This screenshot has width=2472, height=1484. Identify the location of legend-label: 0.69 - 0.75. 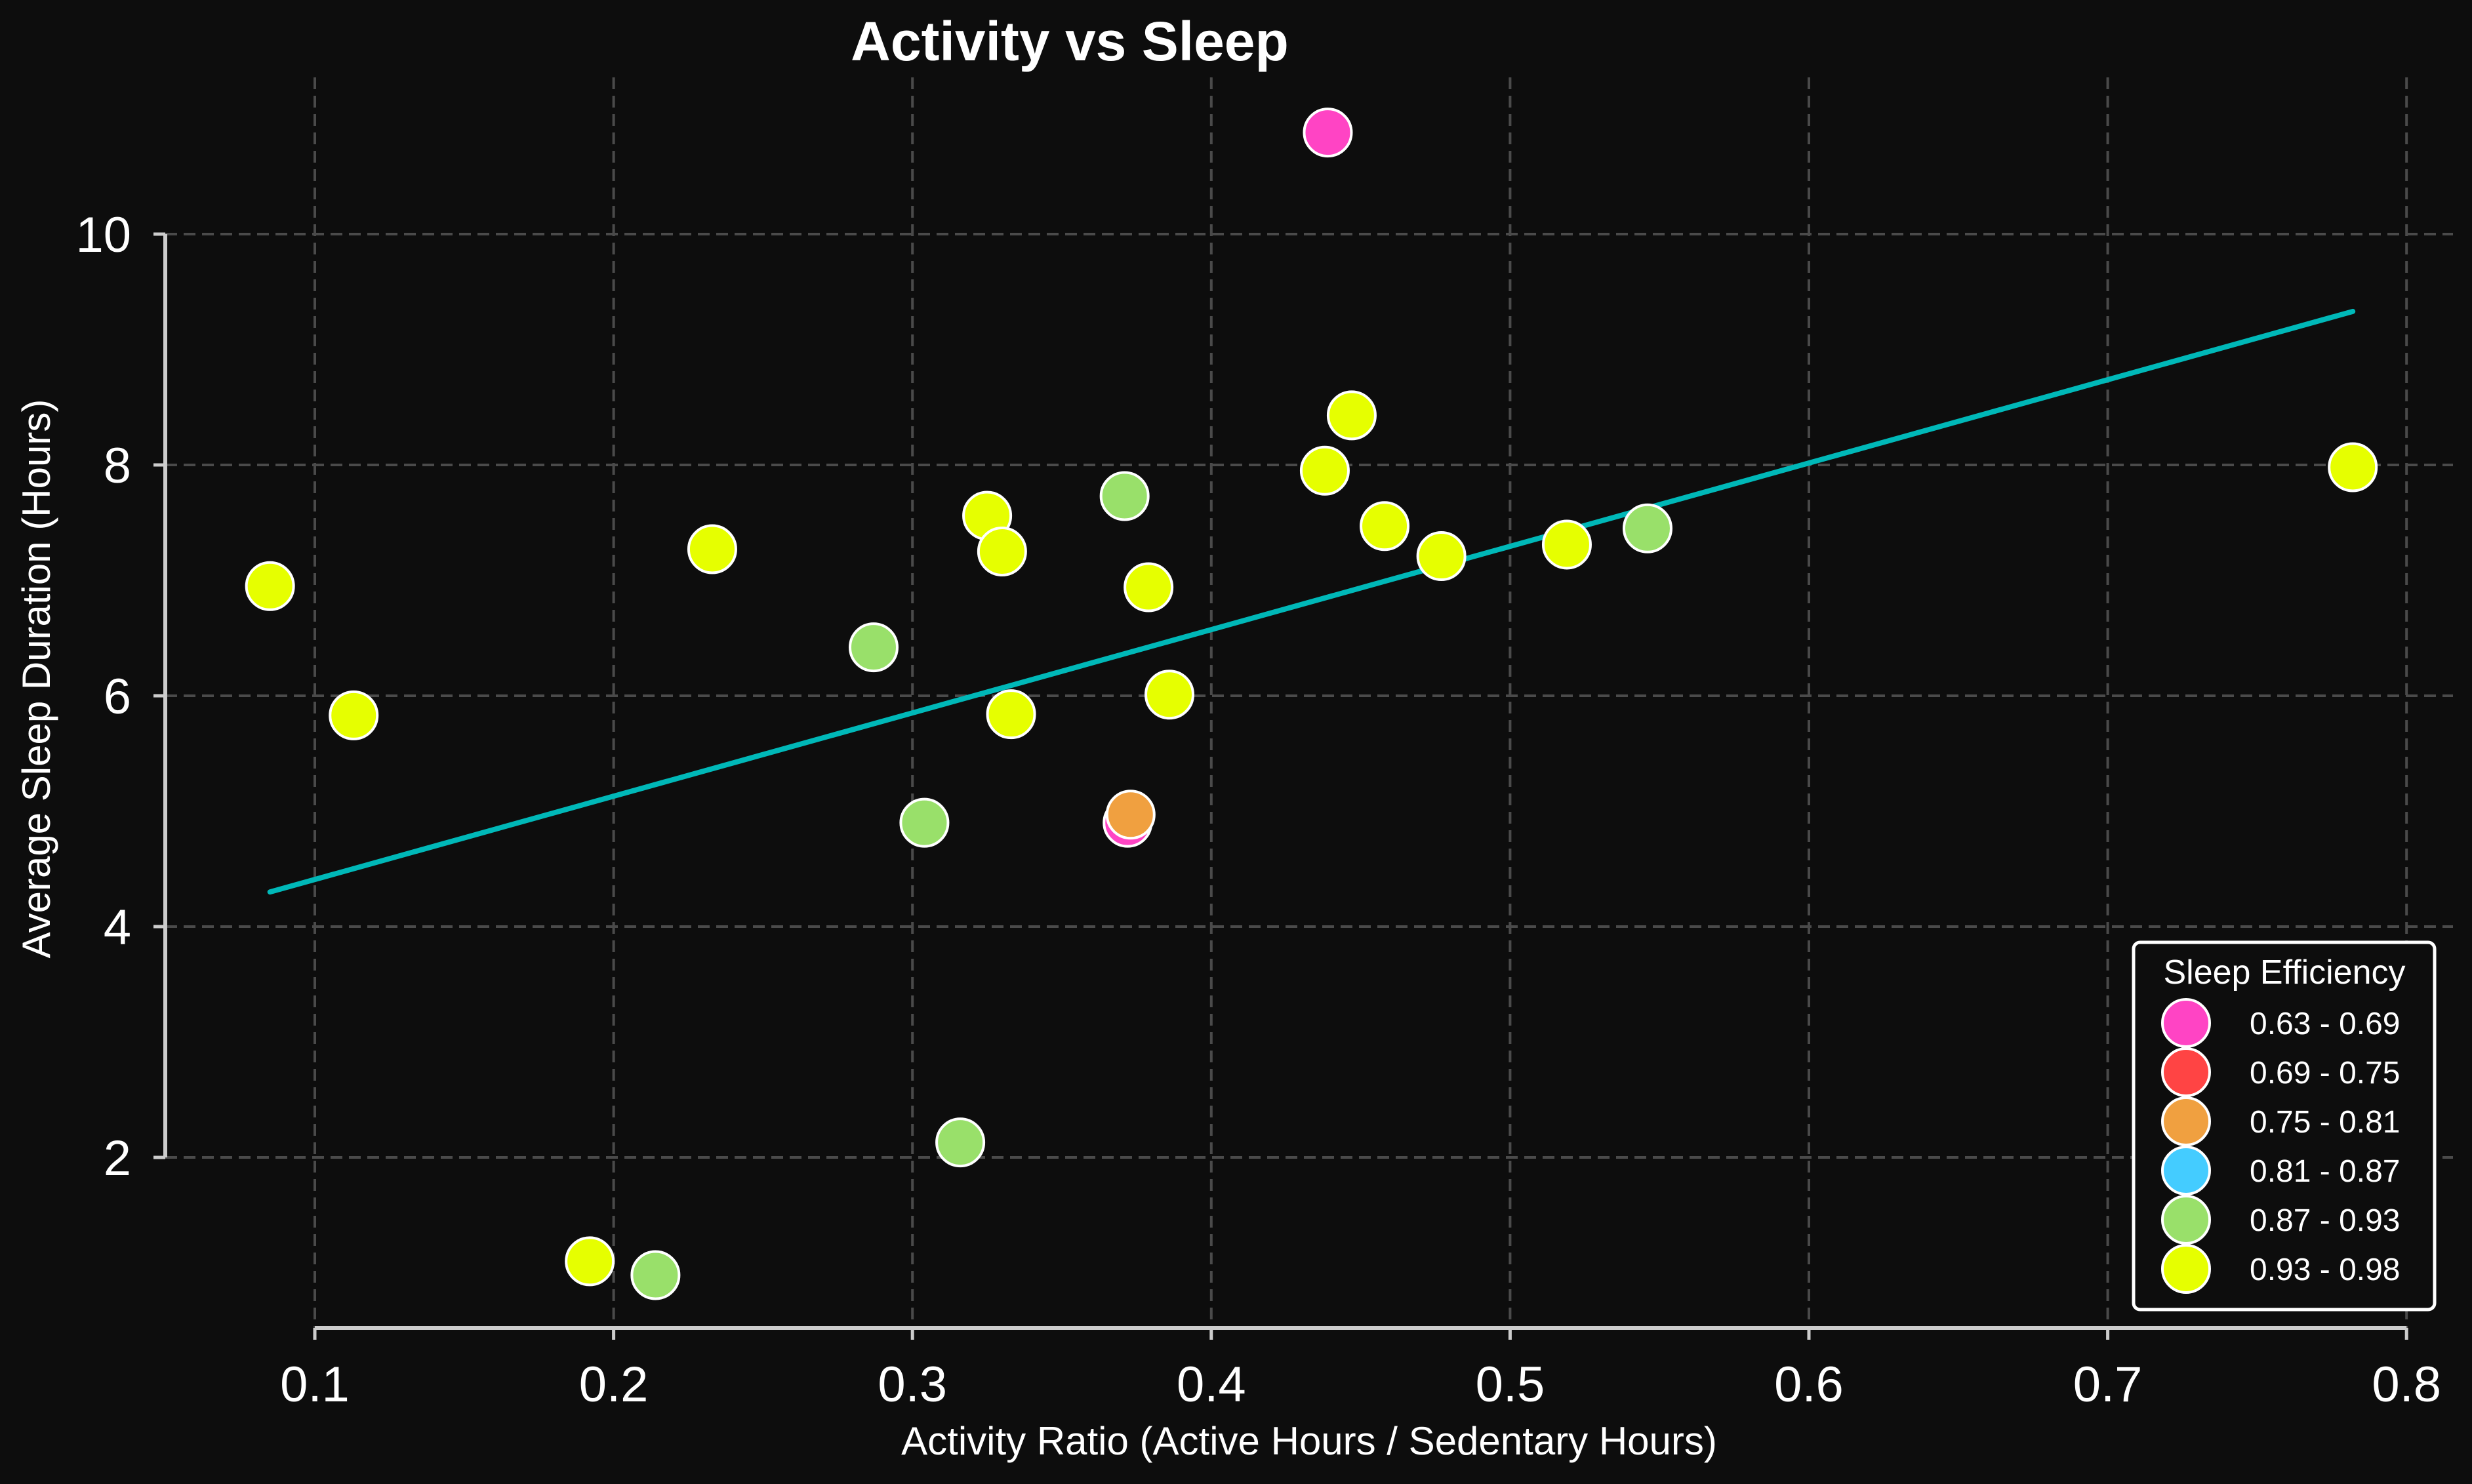
(2325, 1073).